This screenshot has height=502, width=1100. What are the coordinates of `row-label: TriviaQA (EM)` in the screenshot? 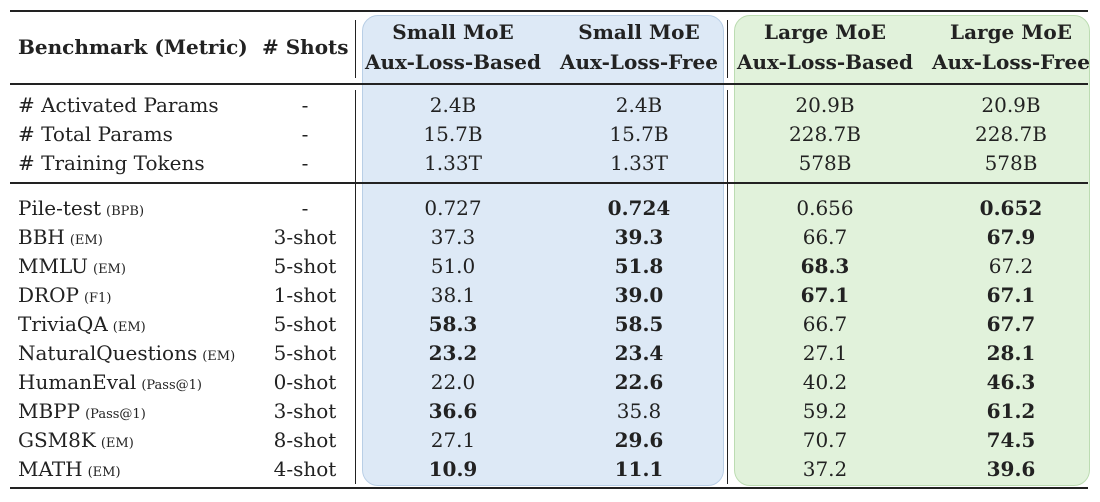 It's located at (82, 324).